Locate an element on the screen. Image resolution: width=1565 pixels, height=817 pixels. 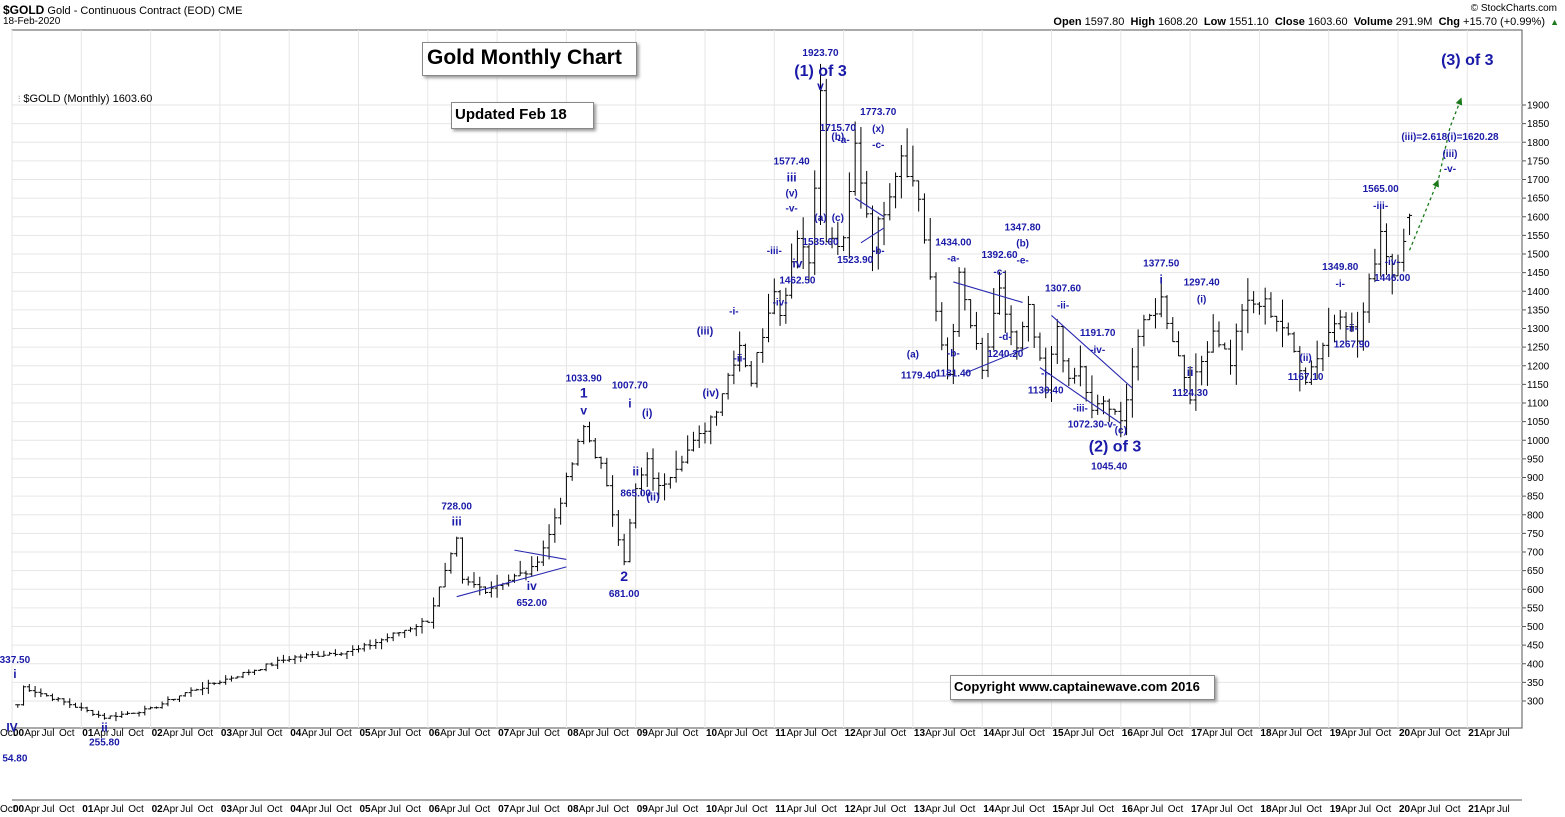
y-tick-label: 900 is located at coordinates (1535, 478).